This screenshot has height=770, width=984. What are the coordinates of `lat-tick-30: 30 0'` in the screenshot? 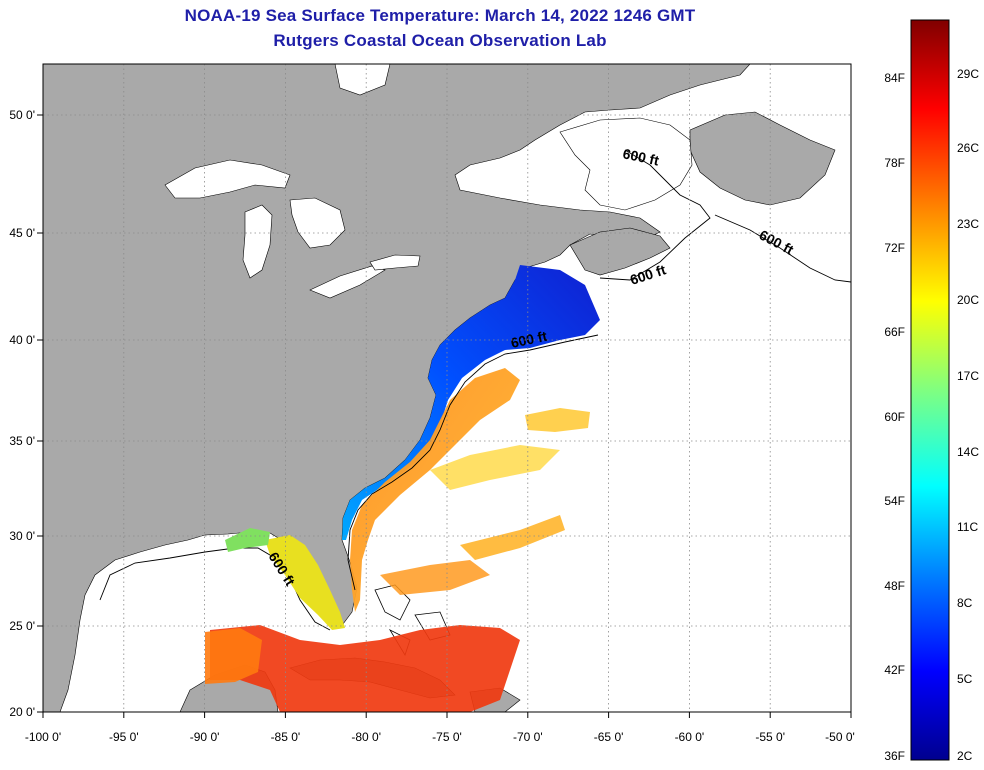 It's located at (22, 536).